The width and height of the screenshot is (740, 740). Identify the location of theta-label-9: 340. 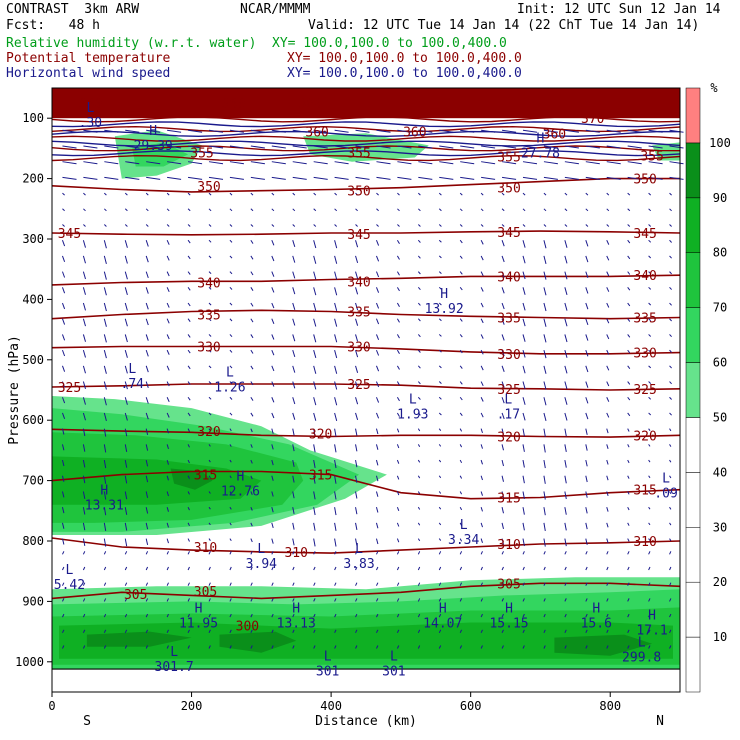
(358, 282).